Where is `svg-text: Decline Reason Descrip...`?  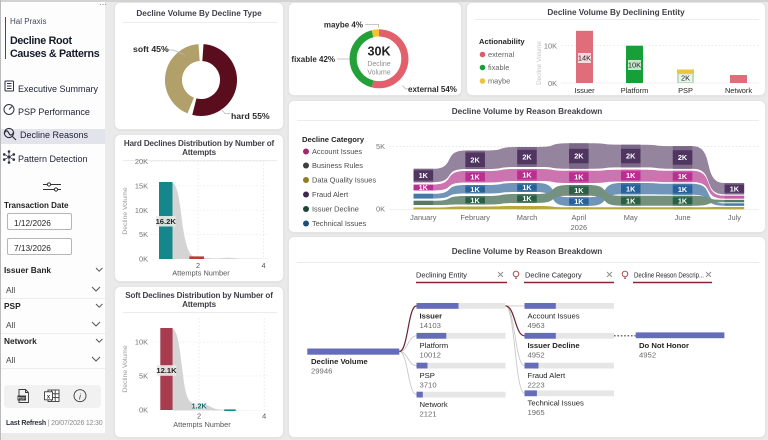
svg-text: Decline Reason Descrip... is located at coordinates (669, 275).